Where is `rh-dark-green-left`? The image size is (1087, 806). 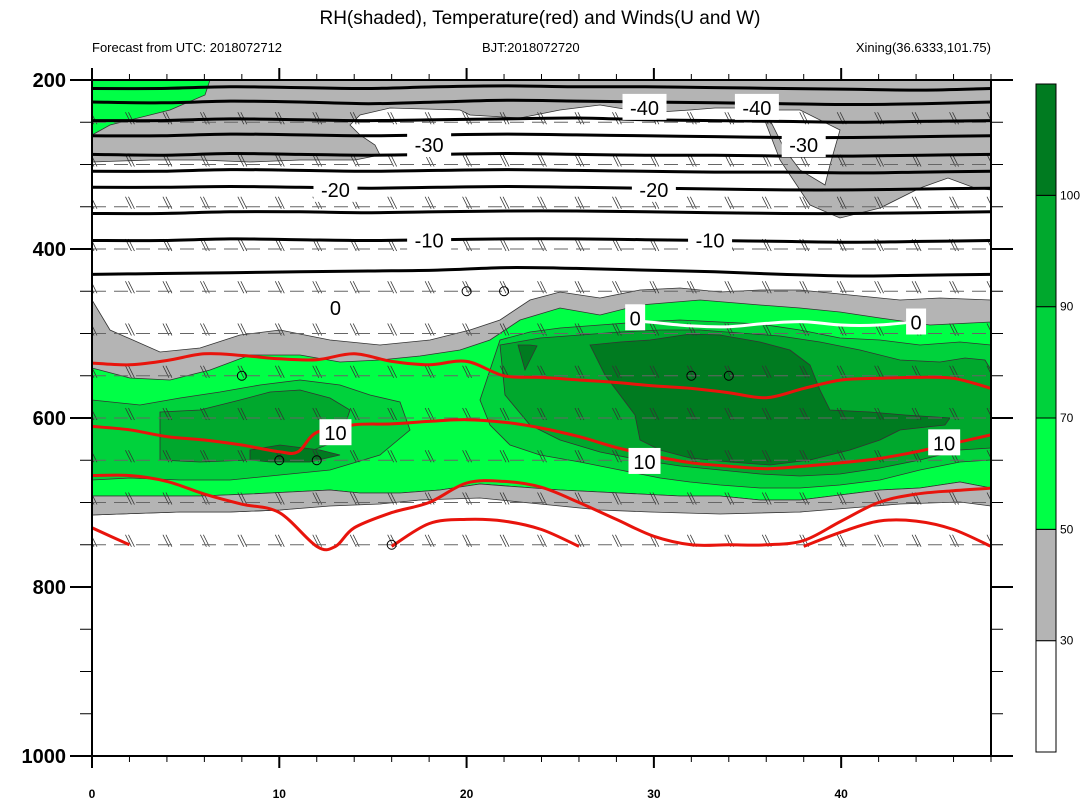 rh-dark-green-left is located at coordinates (255, 426).